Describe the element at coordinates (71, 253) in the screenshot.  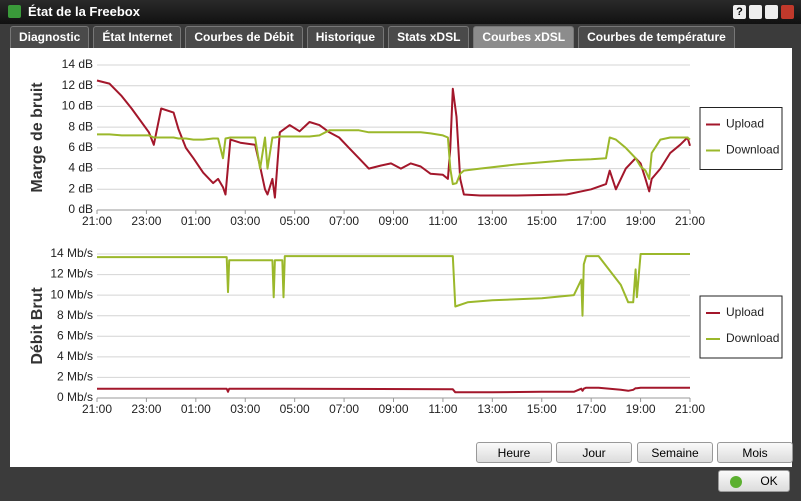
I see `y-tick-label: 14 Mb/s` at that location.